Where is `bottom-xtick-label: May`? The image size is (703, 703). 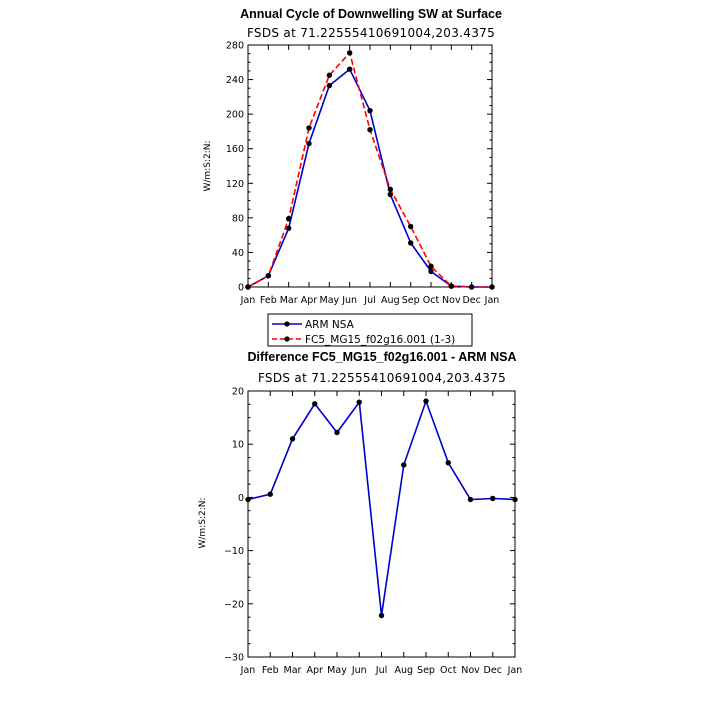
bottom-xtick-label: May is located at coordinates (337, 670).